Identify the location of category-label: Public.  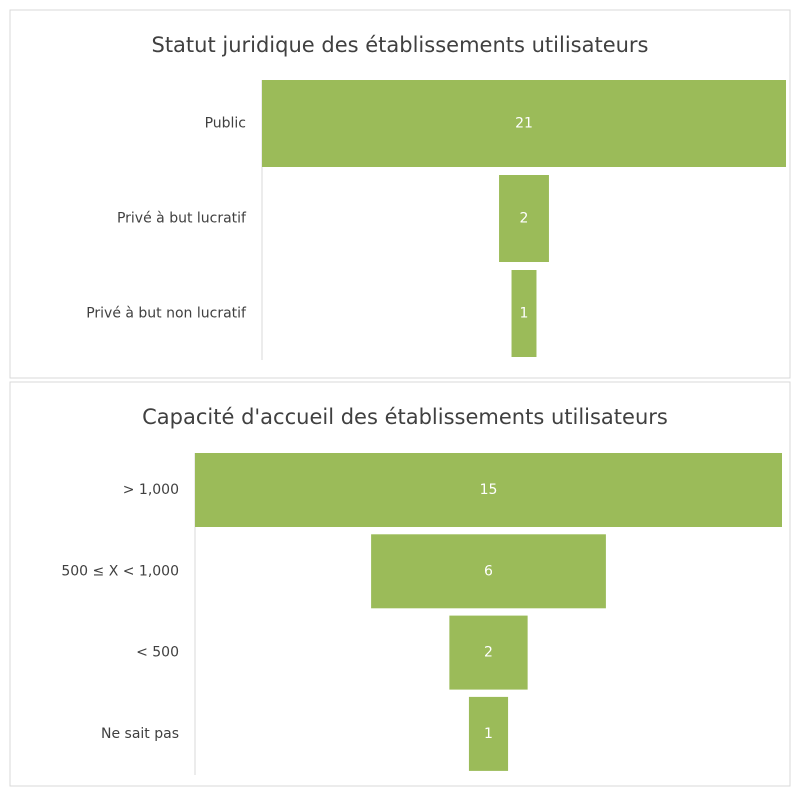
(225, 124).